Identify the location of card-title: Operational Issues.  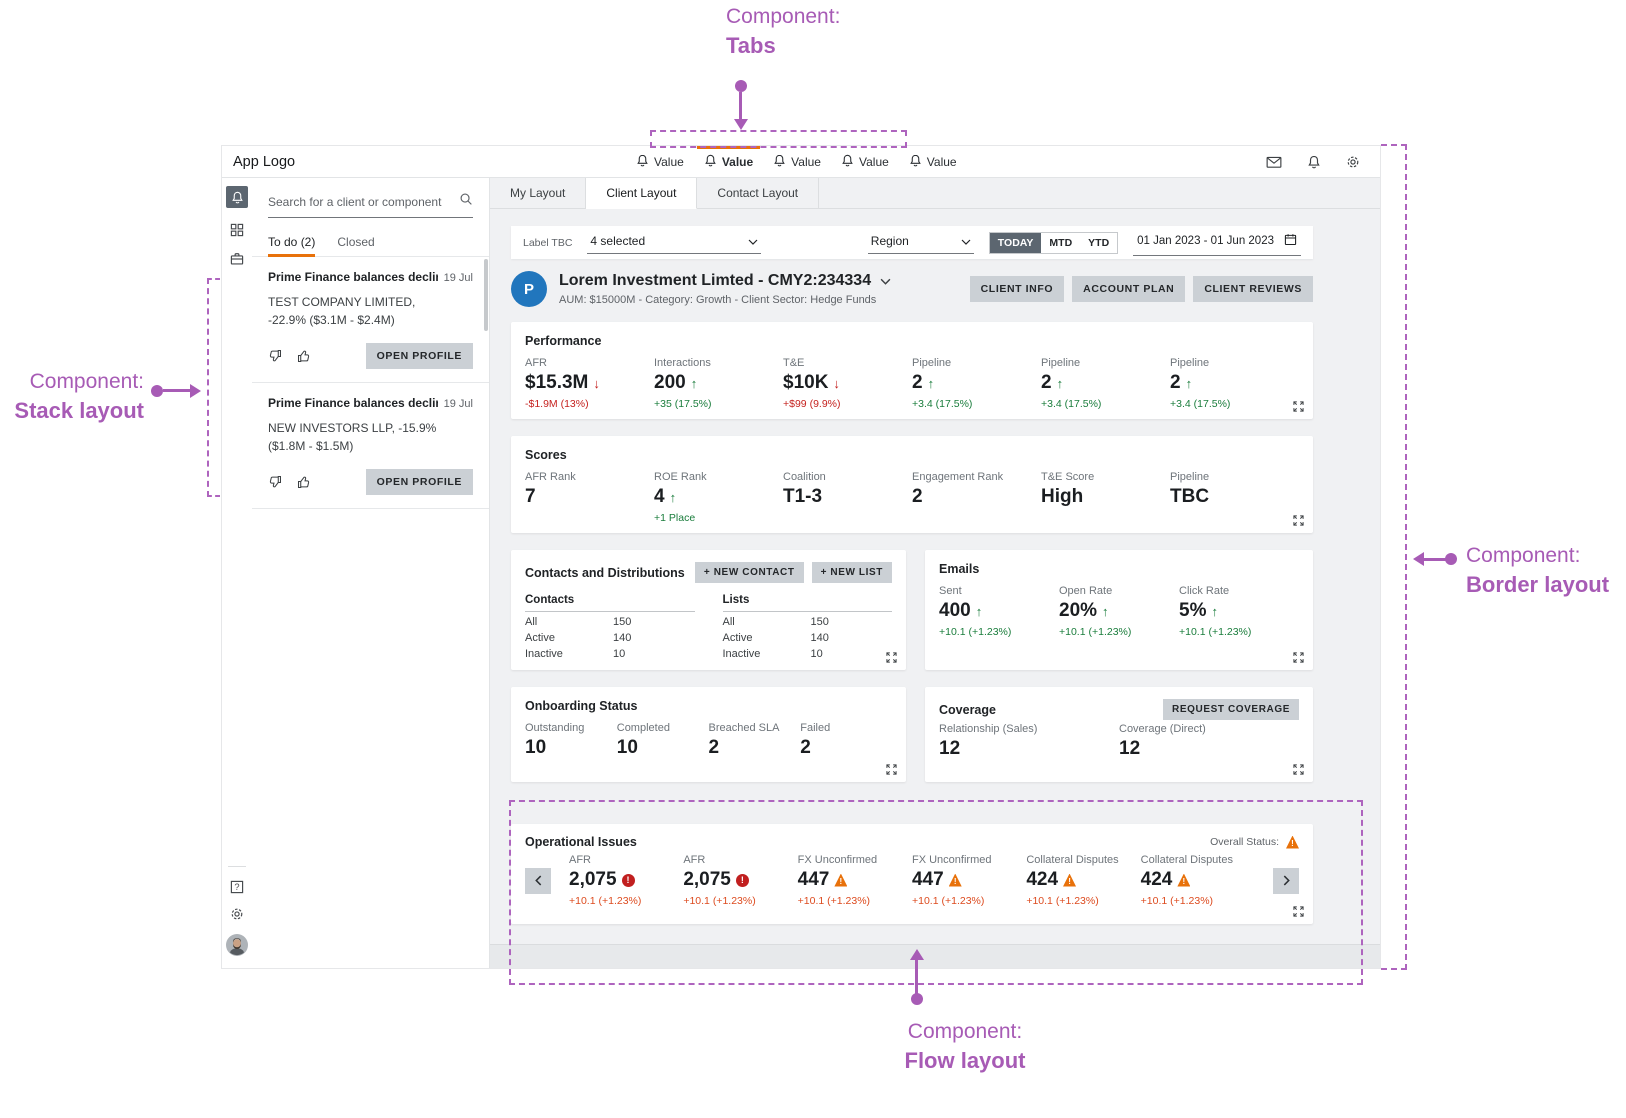
(581, 842).